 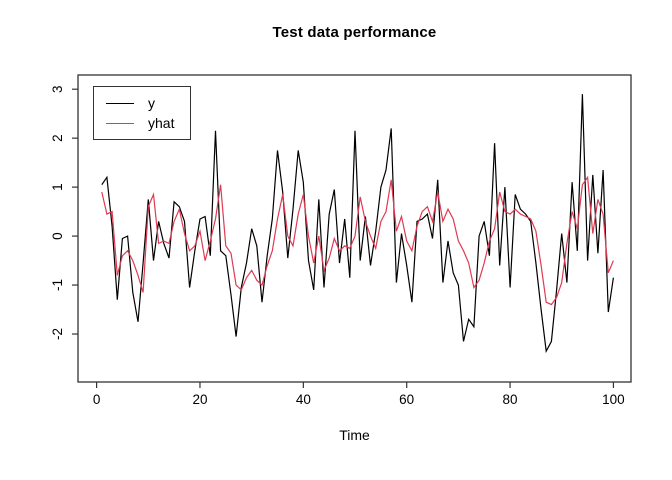 I want to click on legend-label-y: y, so click(x=151, y=103).